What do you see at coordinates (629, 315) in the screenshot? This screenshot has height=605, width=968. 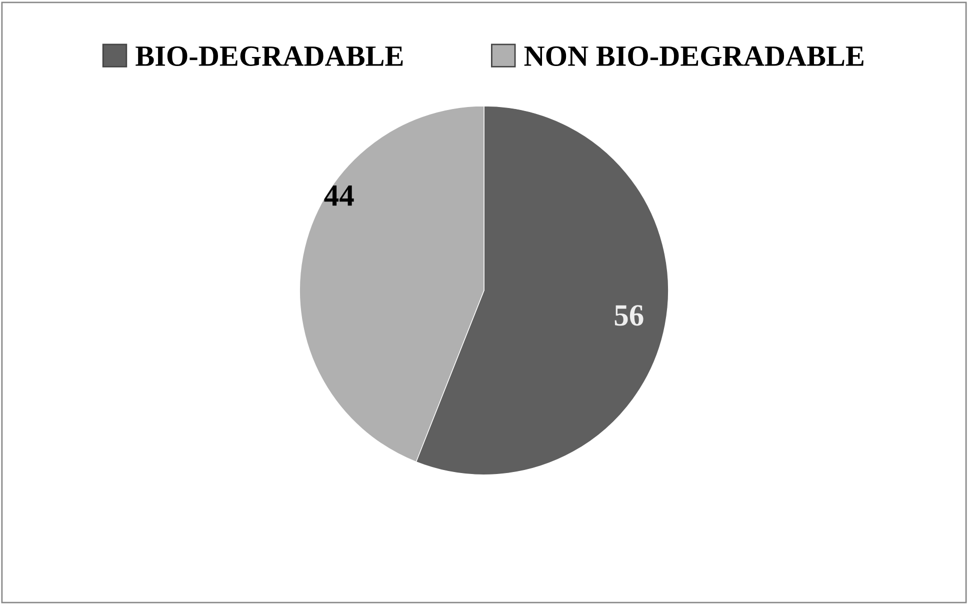 I see `data-label: 56` at bounding box center [629, 315].